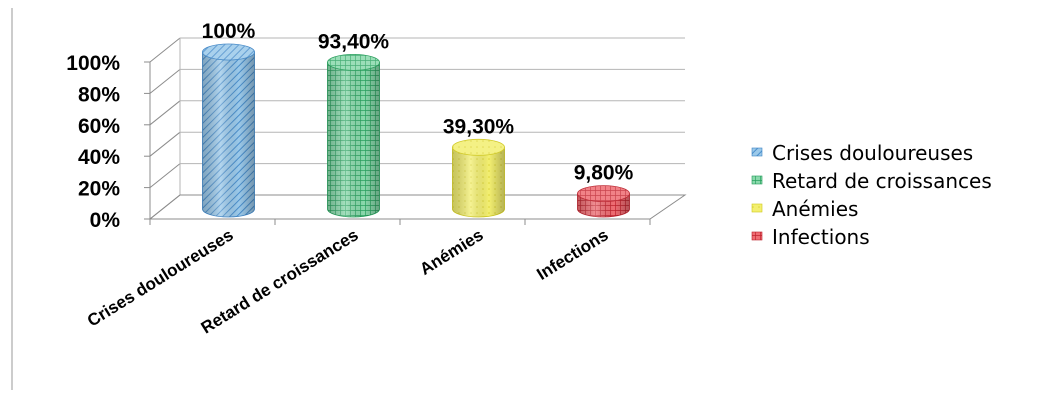 The height and width of the screenshot is (399, 1051). I want to click on legend-item: Crises douloureuses, so click(862, 153).